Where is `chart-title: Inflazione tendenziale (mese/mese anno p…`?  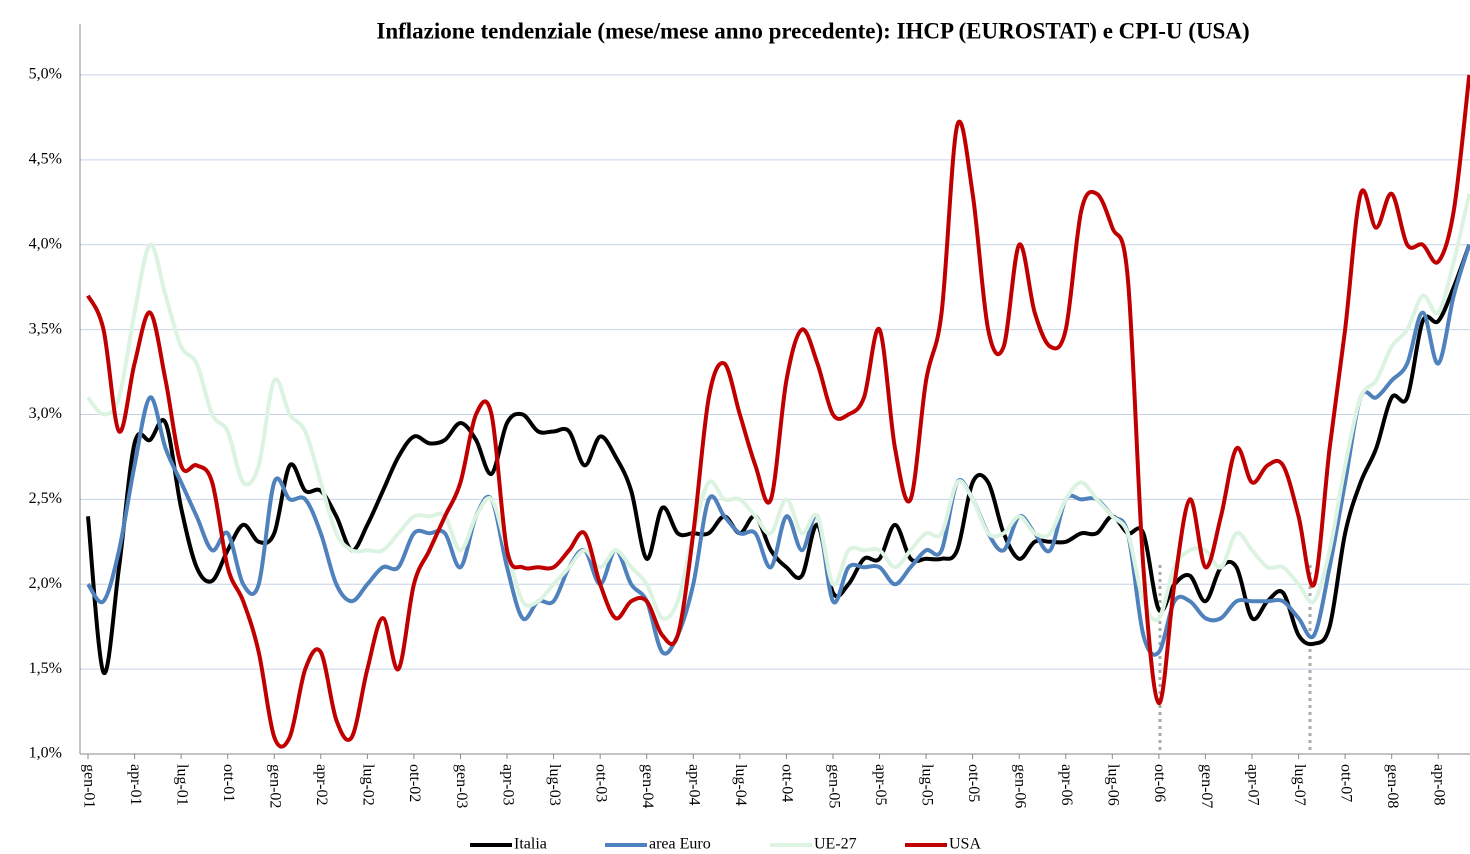 chart-title: Inflazione tendenziale (mese/mese anno p… is located at coordinates (812, 30).